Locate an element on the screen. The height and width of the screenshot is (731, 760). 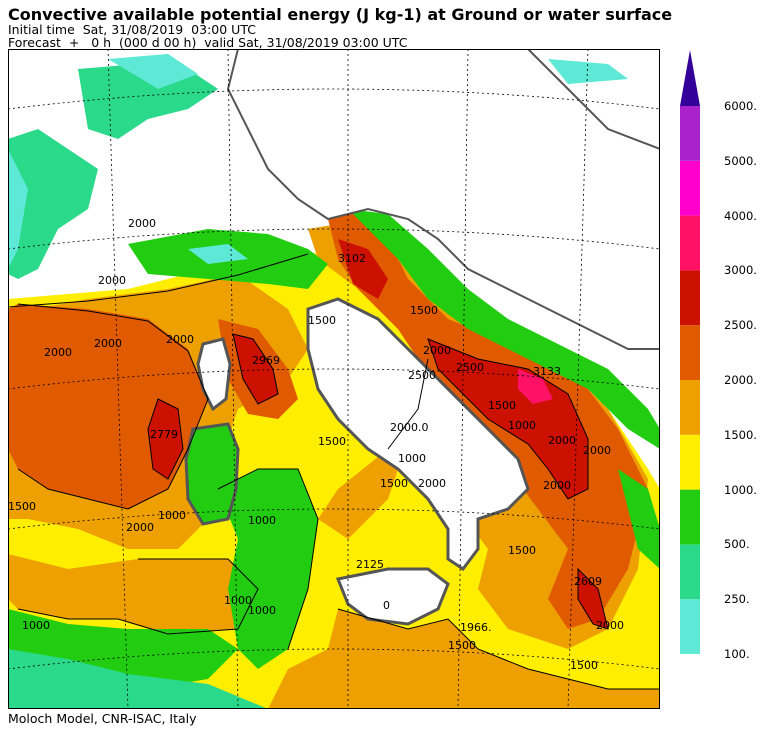
legend-label: 100. is located at coordinates (737, 654).